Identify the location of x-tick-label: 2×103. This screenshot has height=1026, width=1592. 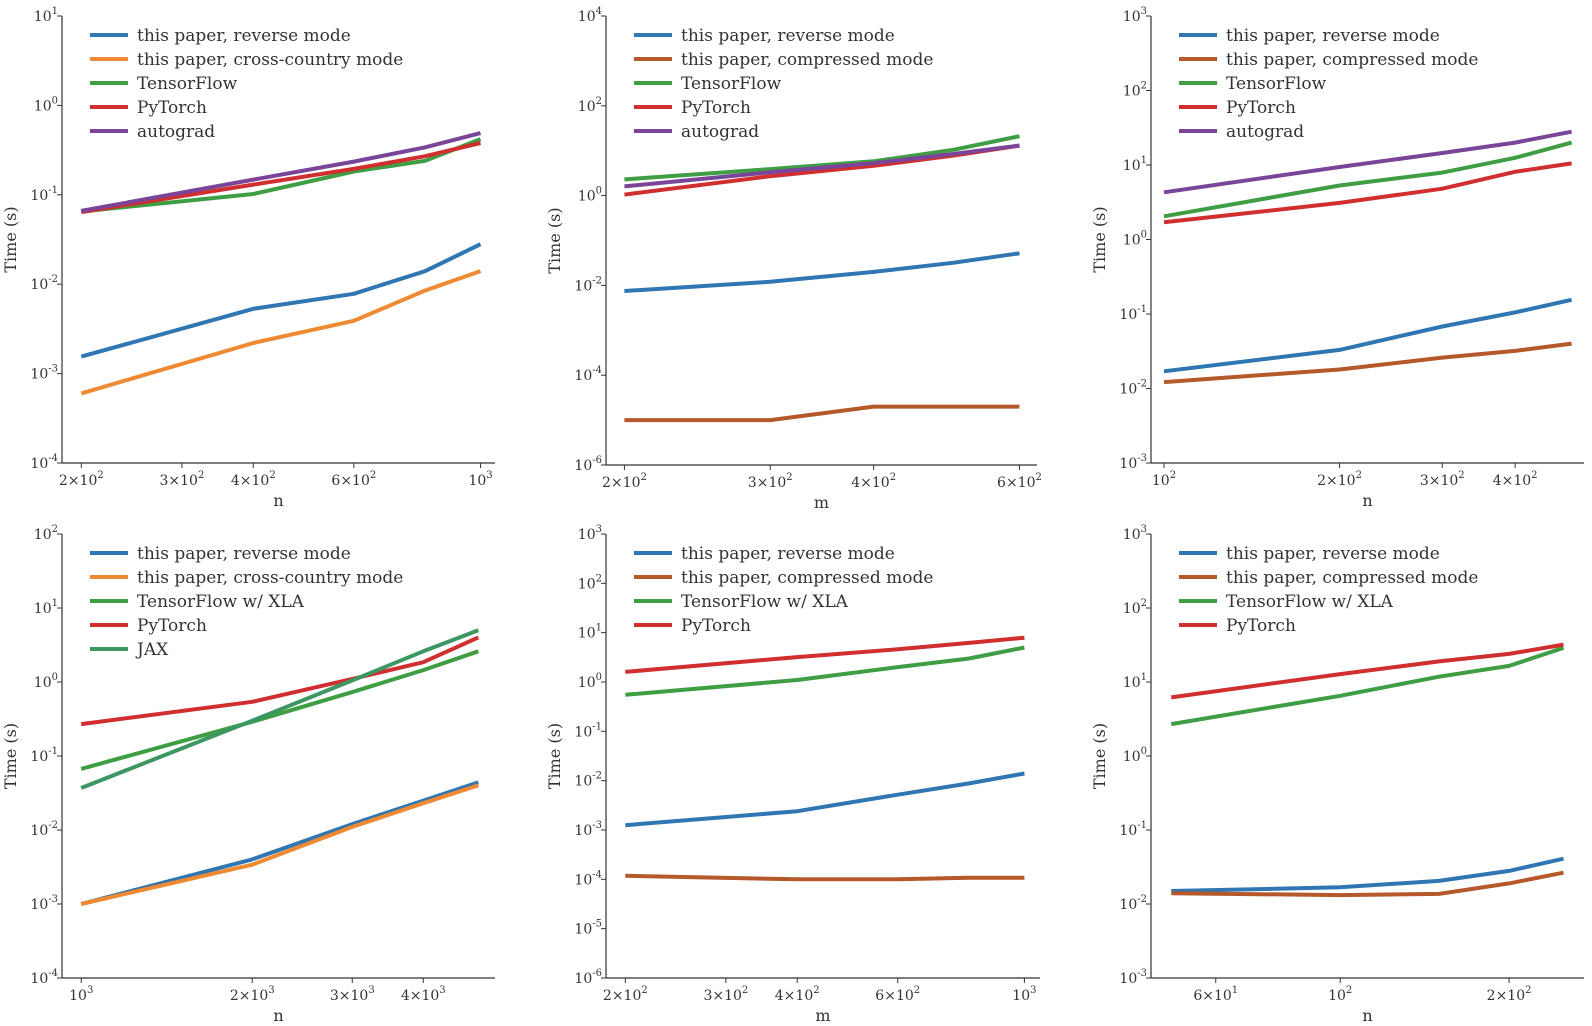
(252, 994).